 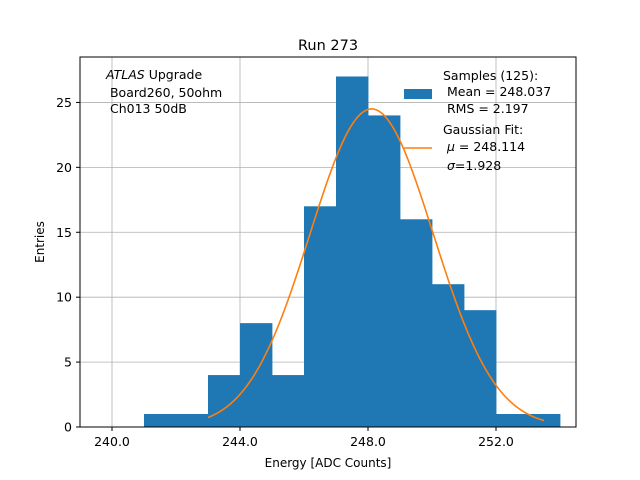 What do you see at coordinates (64, 102) in the screenshot?
I see `y-tick-label-5: 25` at bounding box center [64, 102].